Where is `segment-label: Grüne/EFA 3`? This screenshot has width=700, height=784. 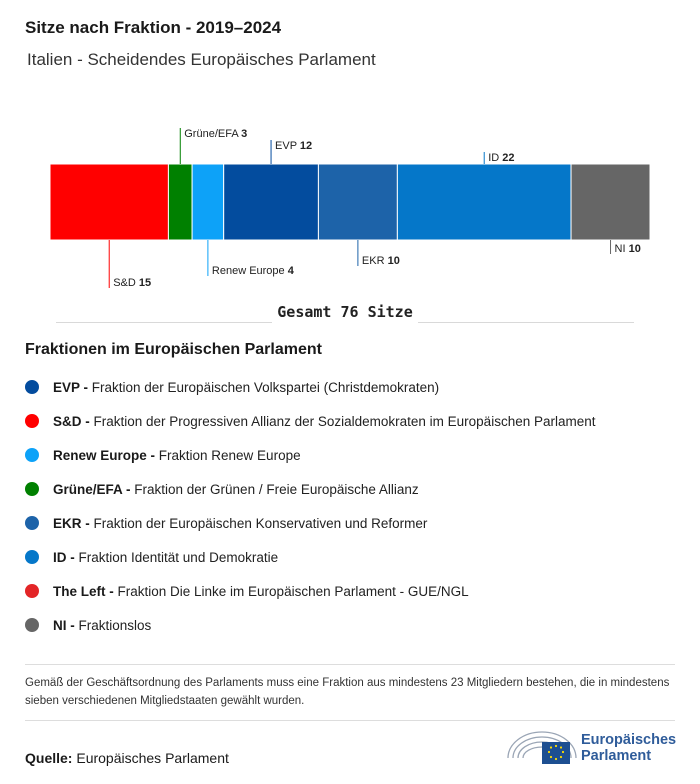 segment-label: Grüne/EFA 3 is located at coordinates (215, 134).